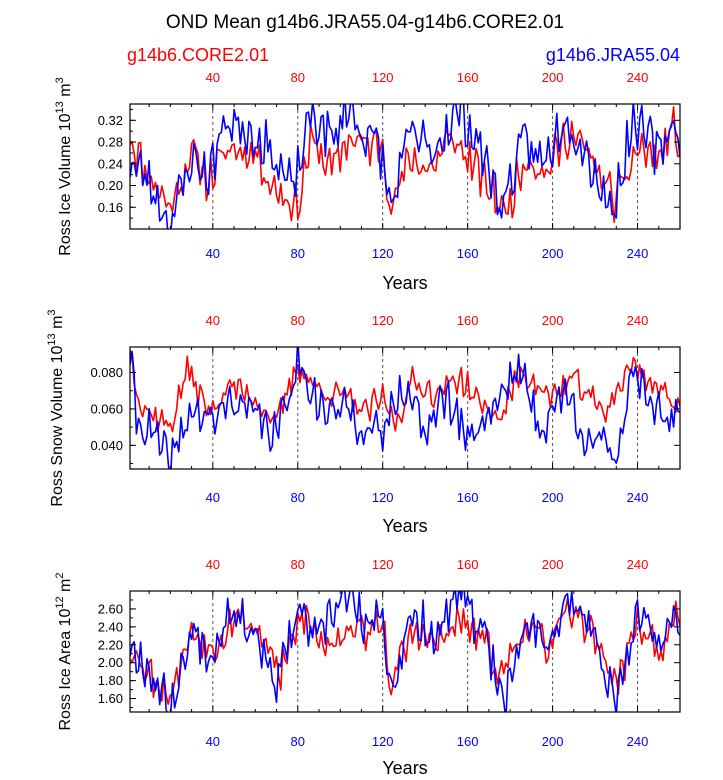 This screenshot has height=780, width=723. I want to click on y-tick-label: 0.24, so click(110, 163).